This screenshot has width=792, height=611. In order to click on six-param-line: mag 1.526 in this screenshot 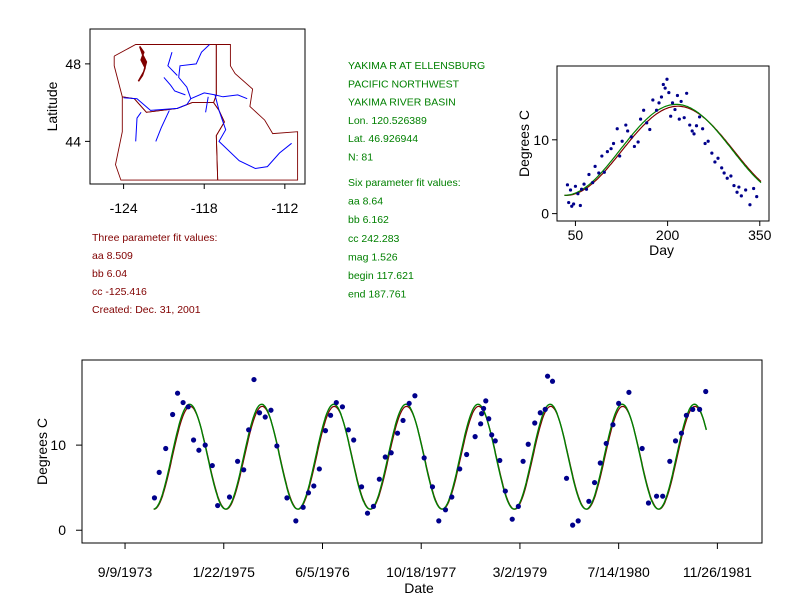, I will do `click(373, 257)`.